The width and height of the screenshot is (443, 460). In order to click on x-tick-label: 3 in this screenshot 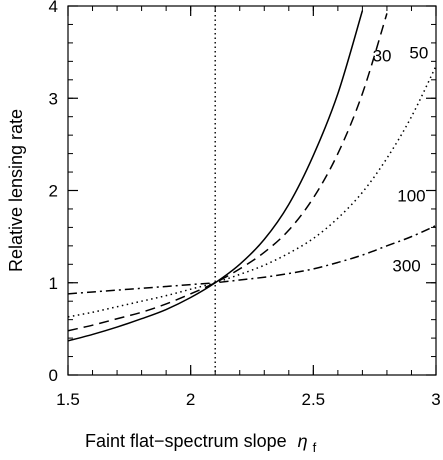, I will do `click(435, 399)`.